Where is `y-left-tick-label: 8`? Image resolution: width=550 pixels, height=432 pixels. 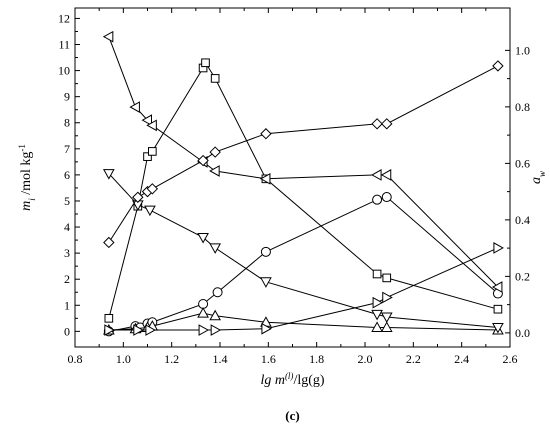
y-left-tick-label: 8 is located at coordinates (67, 123).